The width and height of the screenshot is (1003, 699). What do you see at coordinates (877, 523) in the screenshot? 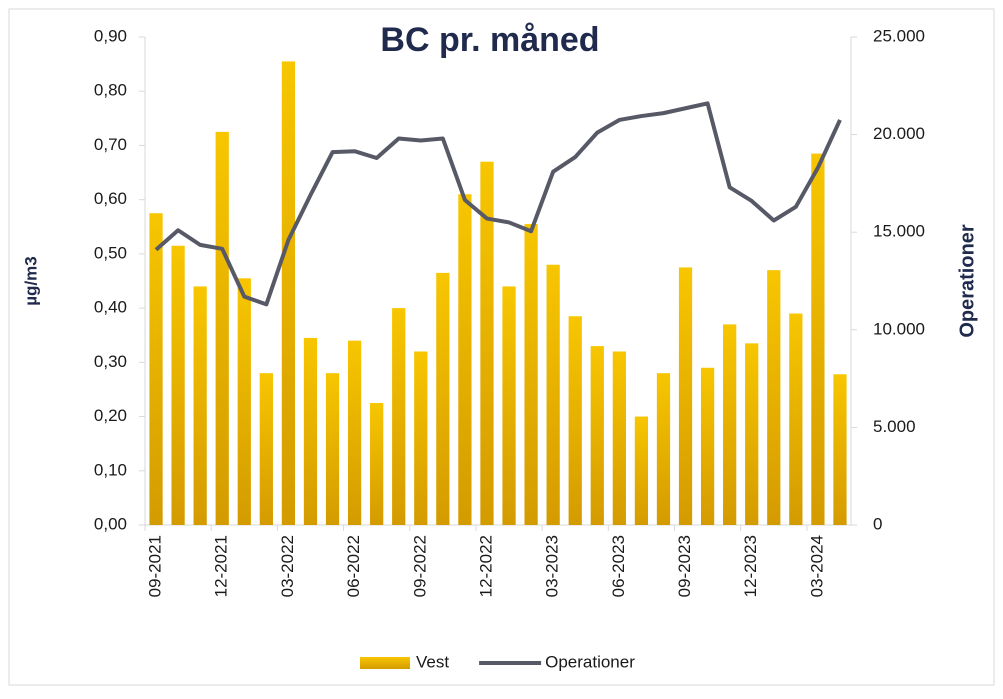
I see `y2-tick-label: 0` at bounding box center [877, 523].